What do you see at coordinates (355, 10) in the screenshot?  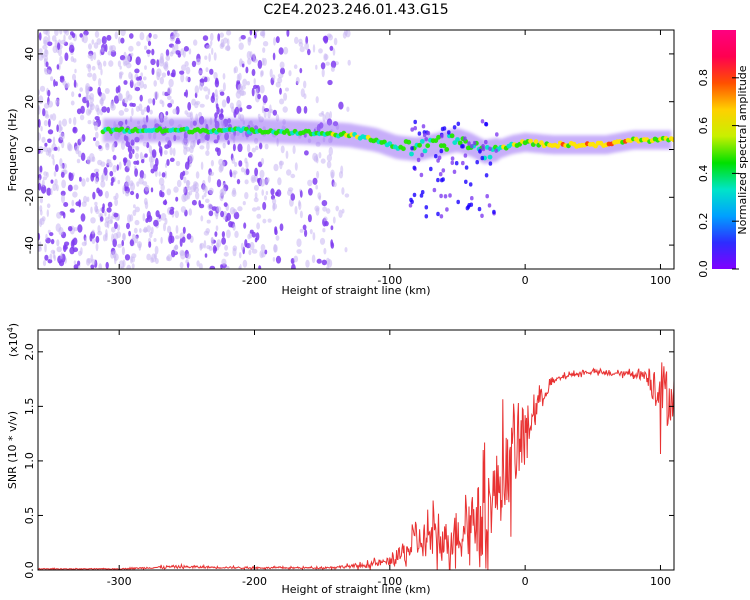 I see `figure-title: C2E4.2023.246.01.43.G15` at bounding box center [355, 10].